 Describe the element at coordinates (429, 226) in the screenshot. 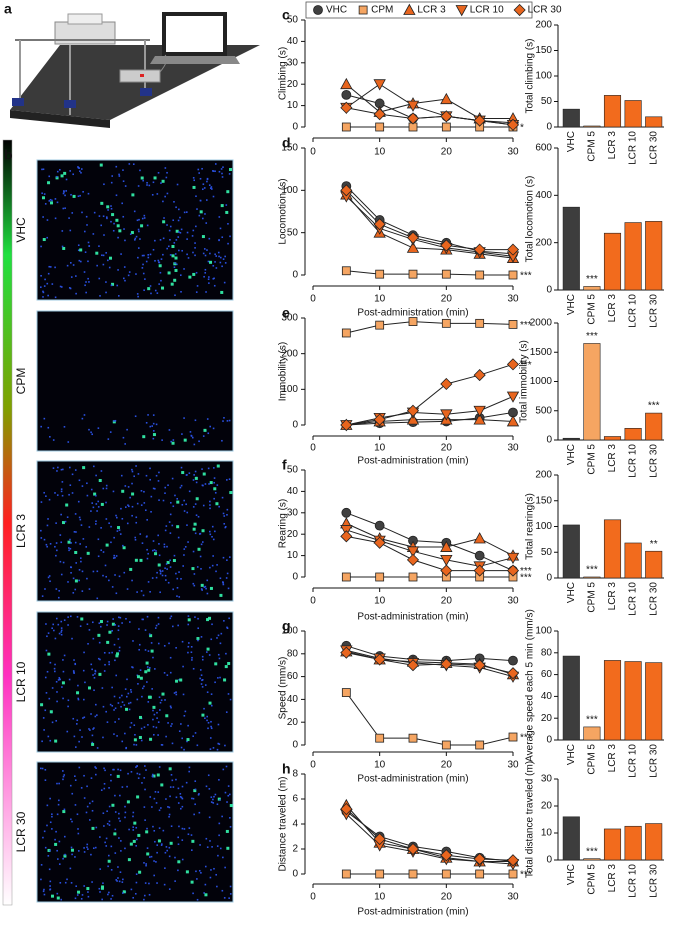

I see `series-line` at that location.